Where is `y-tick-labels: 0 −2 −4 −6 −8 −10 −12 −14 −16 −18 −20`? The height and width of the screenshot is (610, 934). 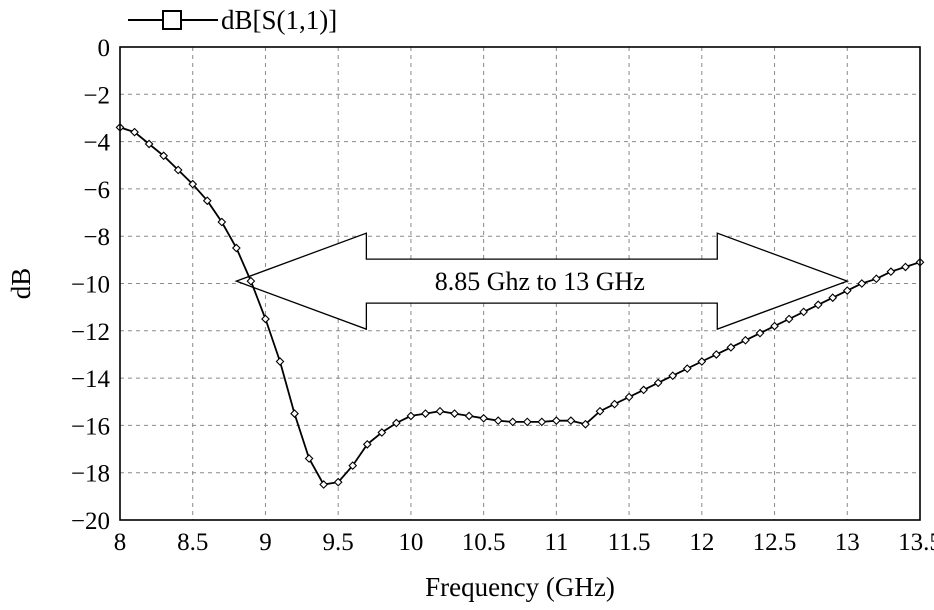 y-tick-labels: 0 −2 −4 −6 −8 −10 −12 −14 −16 −18 −20 is located at coordinates (91, 285).